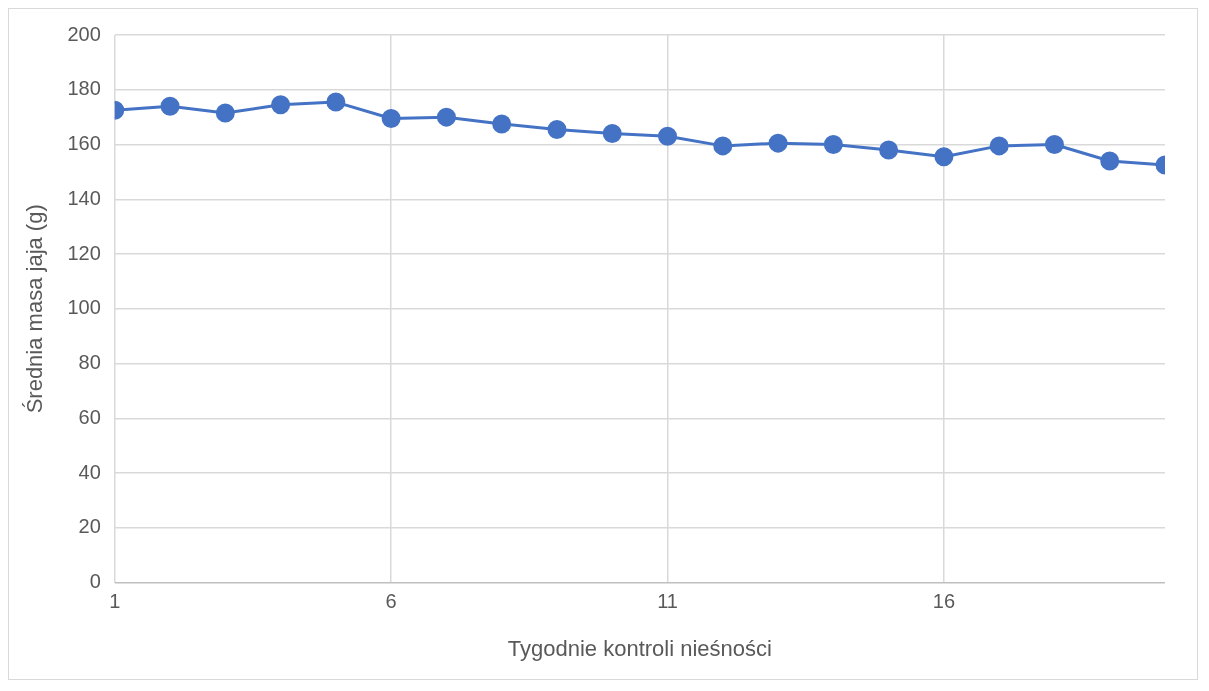 This screenshot has width=1209, height=691. I want to click on x-axis-title: Tygodnie kontroli nieśności, so click(639, 648).